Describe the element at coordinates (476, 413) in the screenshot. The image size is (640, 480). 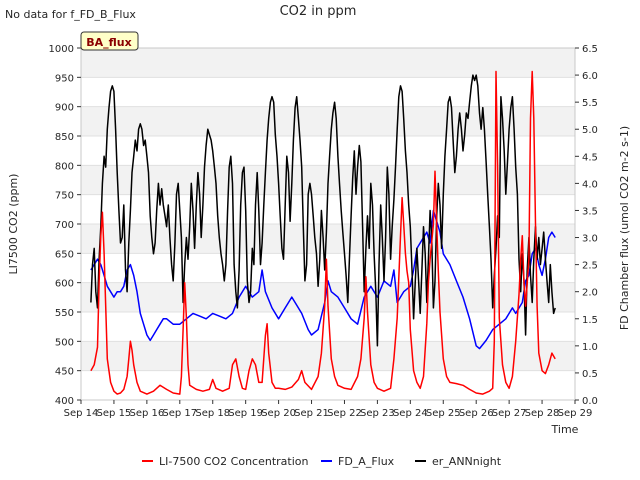
I see `x-tick-label: Sep 26` at that location.